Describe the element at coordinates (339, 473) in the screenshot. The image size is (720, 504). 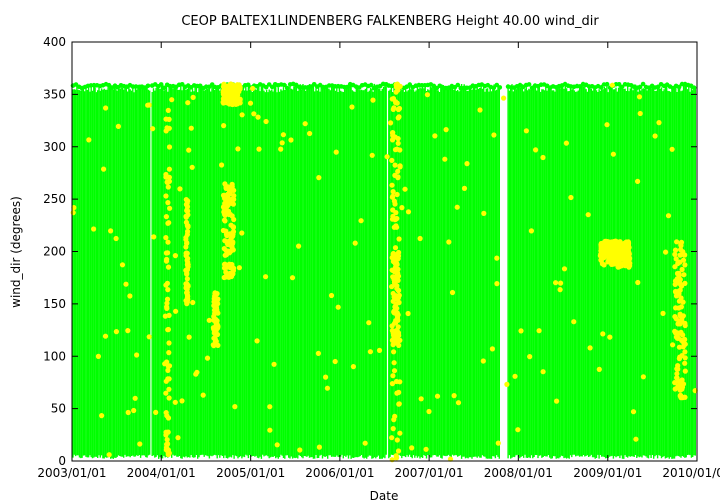
I see `x-tick-label: 2006/01/01` at that location.